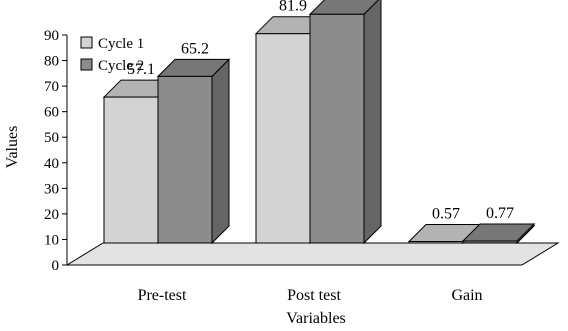 The image size is (568, 331). What do you see at coordinates (141, 69) in the screenshot?
I see `data-label: 57.1` at bounding box center [141, 69].